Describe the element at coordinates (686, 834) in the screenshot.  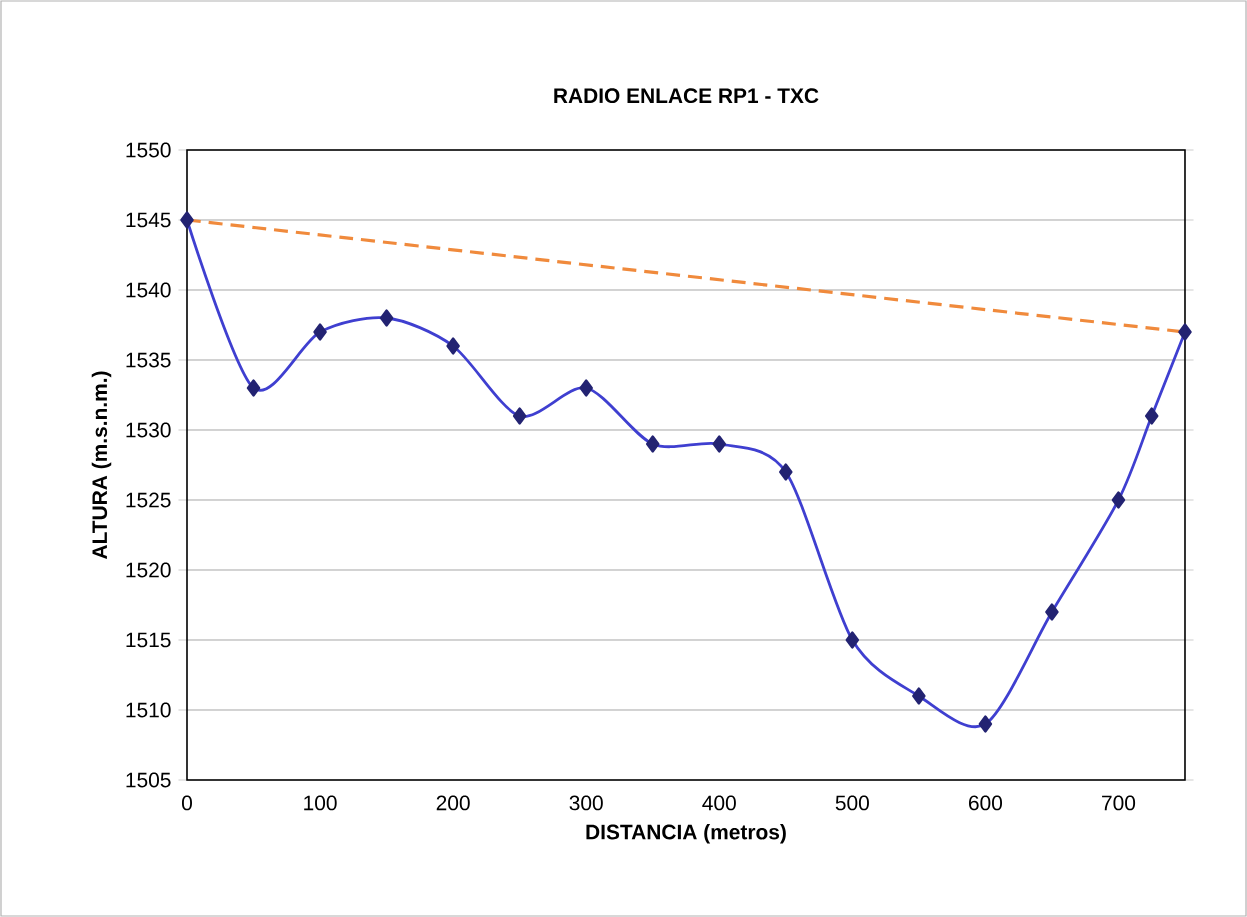
I see `x-axis-title: DISTANCIA (metros)` at that location.